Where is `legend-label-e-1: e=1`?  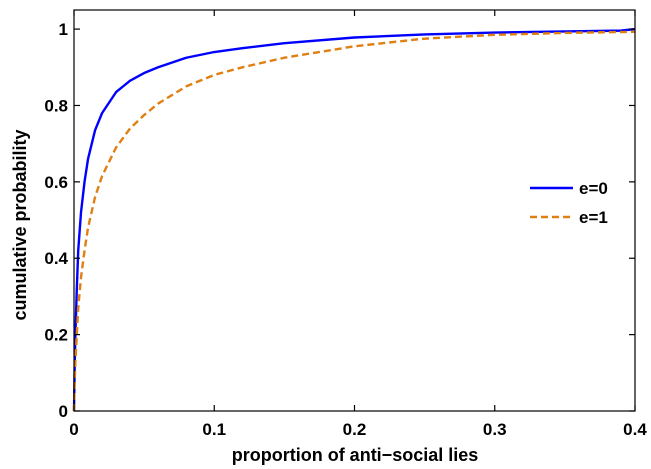
legend-label-e-1: e=1 is located at coordinates (593, 217).